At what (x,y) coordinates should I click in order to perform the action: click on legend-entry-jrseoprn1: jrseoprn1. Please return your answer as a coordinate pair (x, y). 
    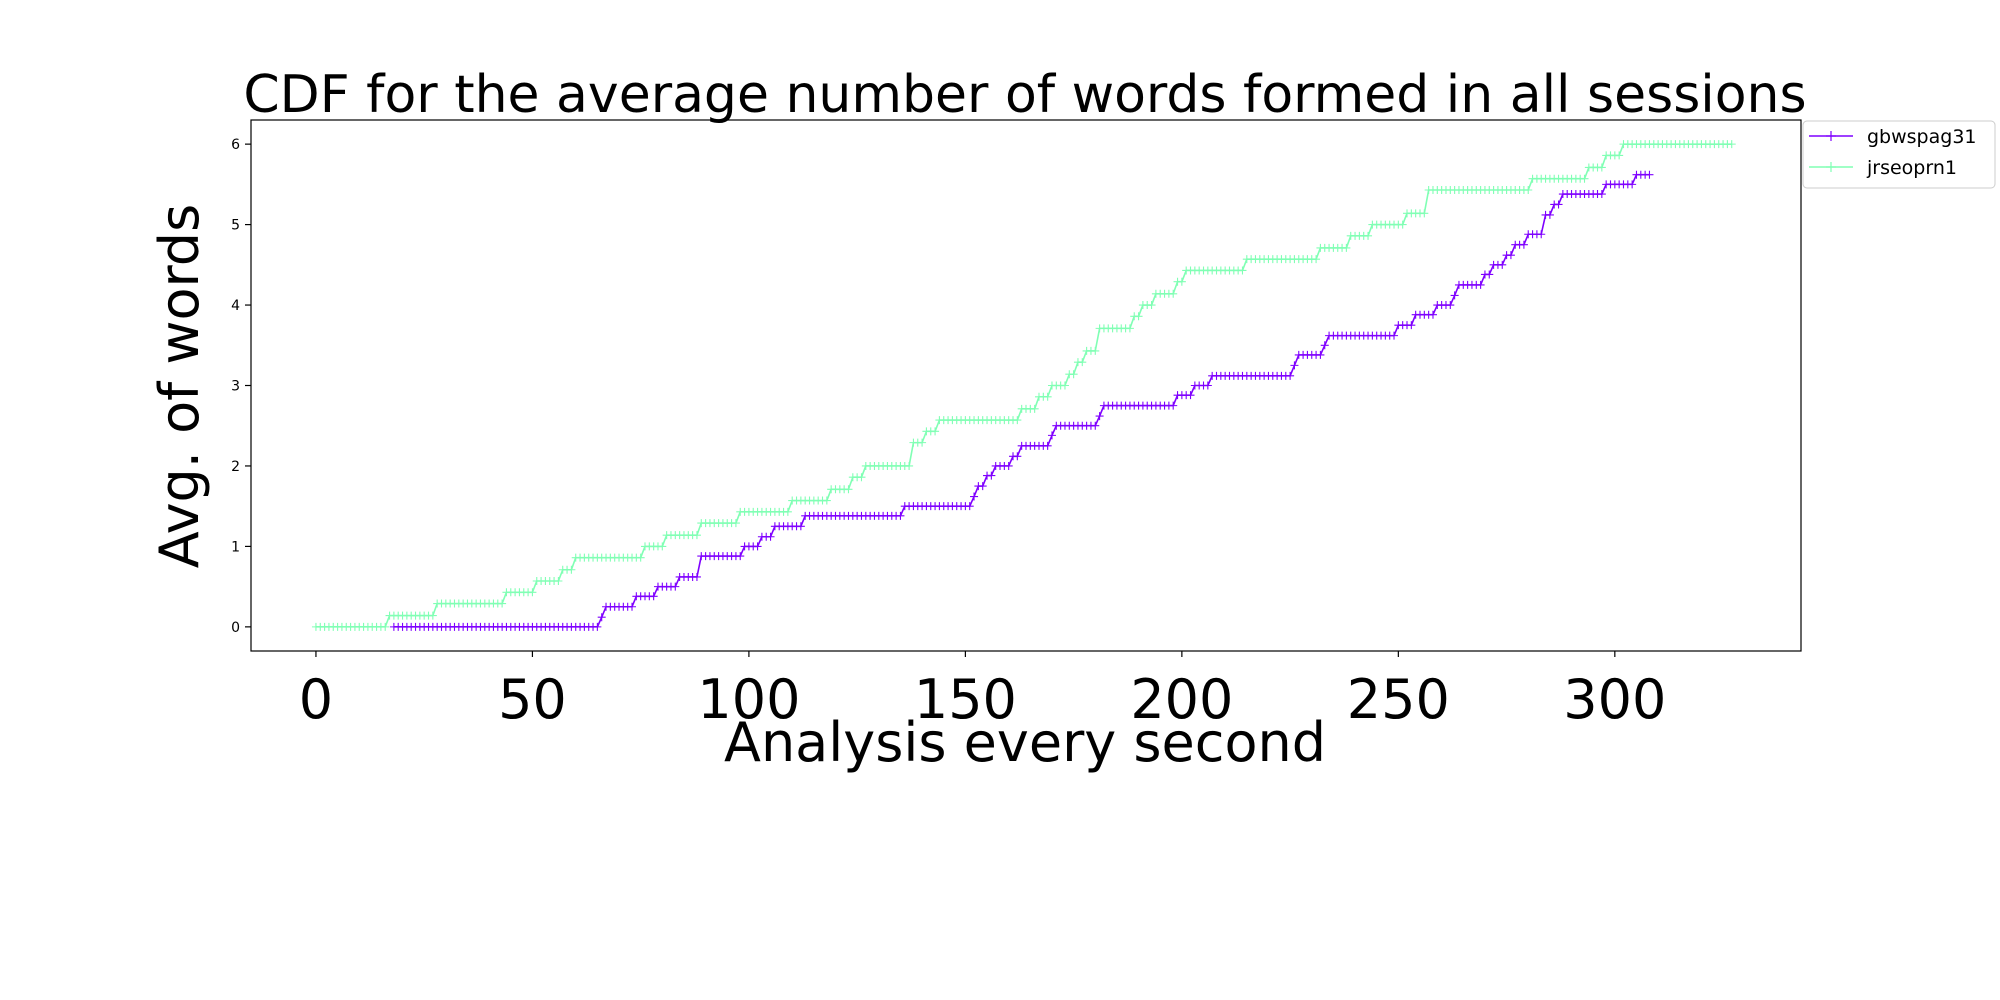
    Looking at the image, I should click on (1883, 168).